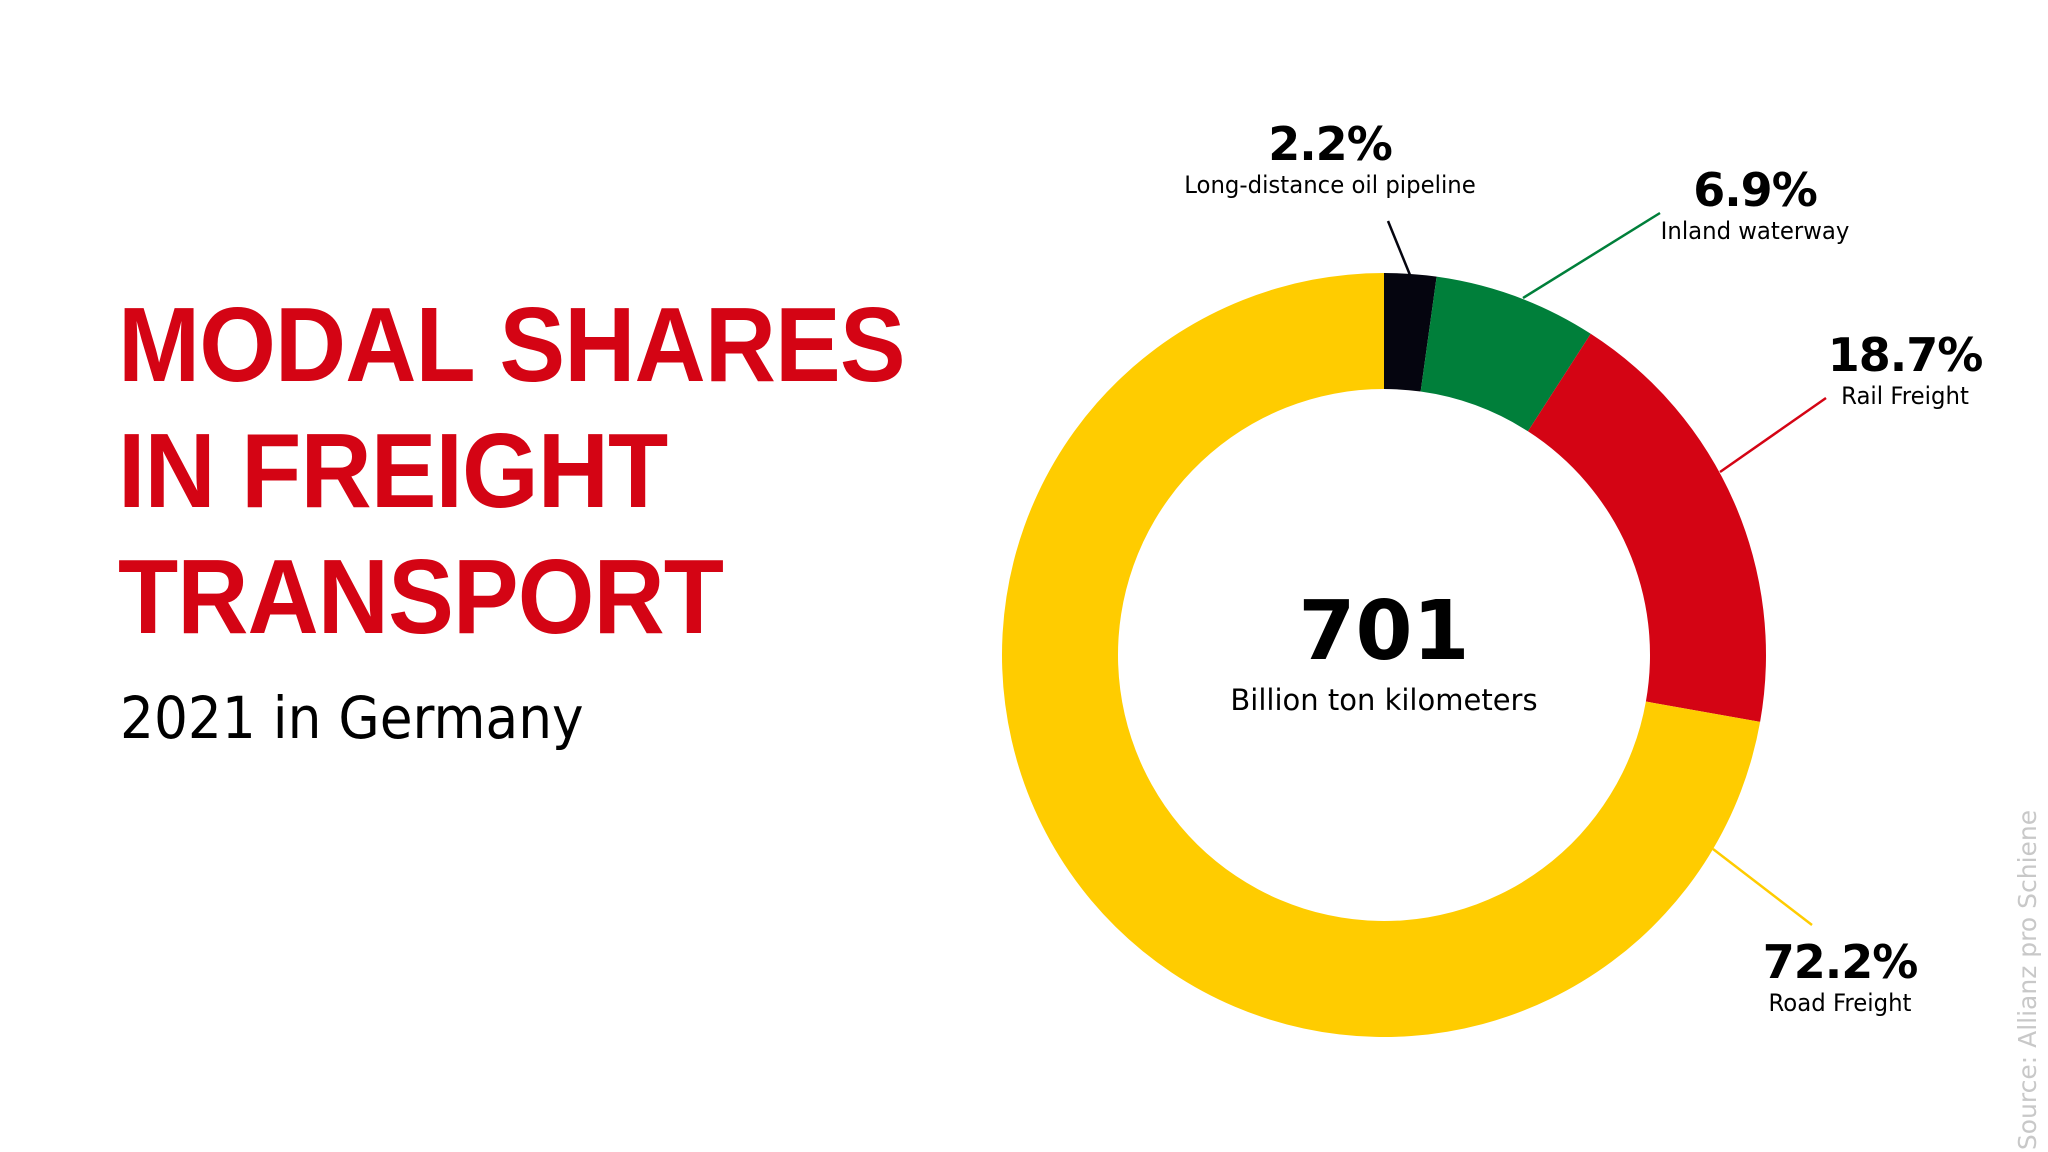 The width and height of the screenshot is (2048, 1152). I want to click on slice-rail, so click(1646, 527).